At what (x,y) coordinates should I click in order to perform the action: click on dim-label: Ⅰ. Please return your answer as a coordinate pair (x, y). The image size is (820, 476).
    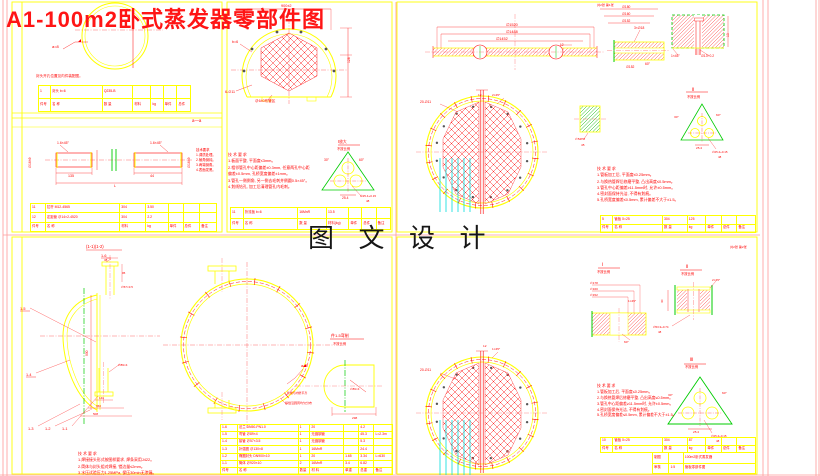
    Looking at the image, I should click on (602, 264).